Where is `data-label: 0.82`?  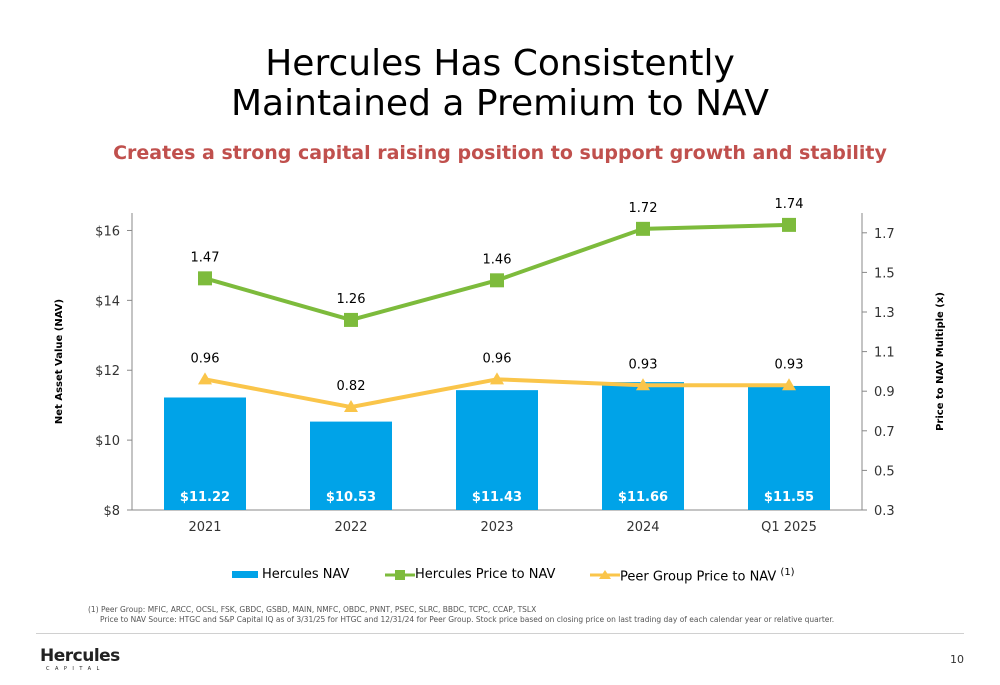 data-label: 0.82 is located at coordinates (351, 386).